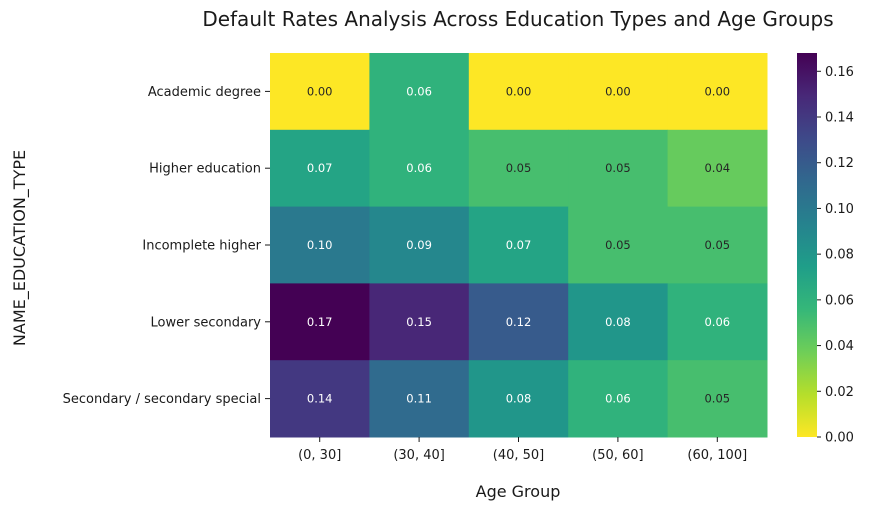 The image size is (880, 511). I want to click on cell-value-label: 0.11, so click(419, 399).